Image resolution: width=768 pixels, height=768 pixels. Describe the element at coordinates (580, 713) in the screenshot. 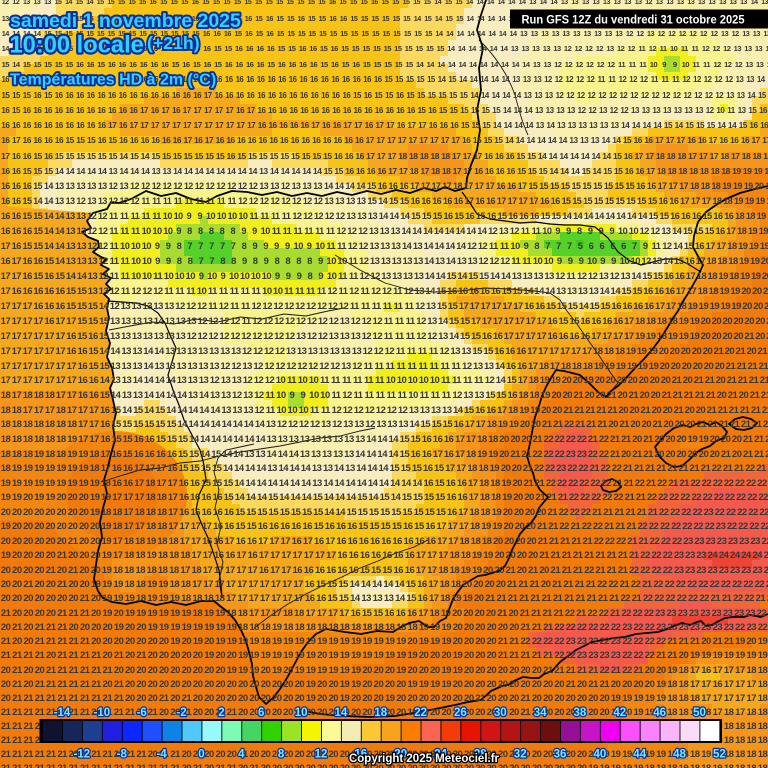

I see `svg-text: 38` at that location.